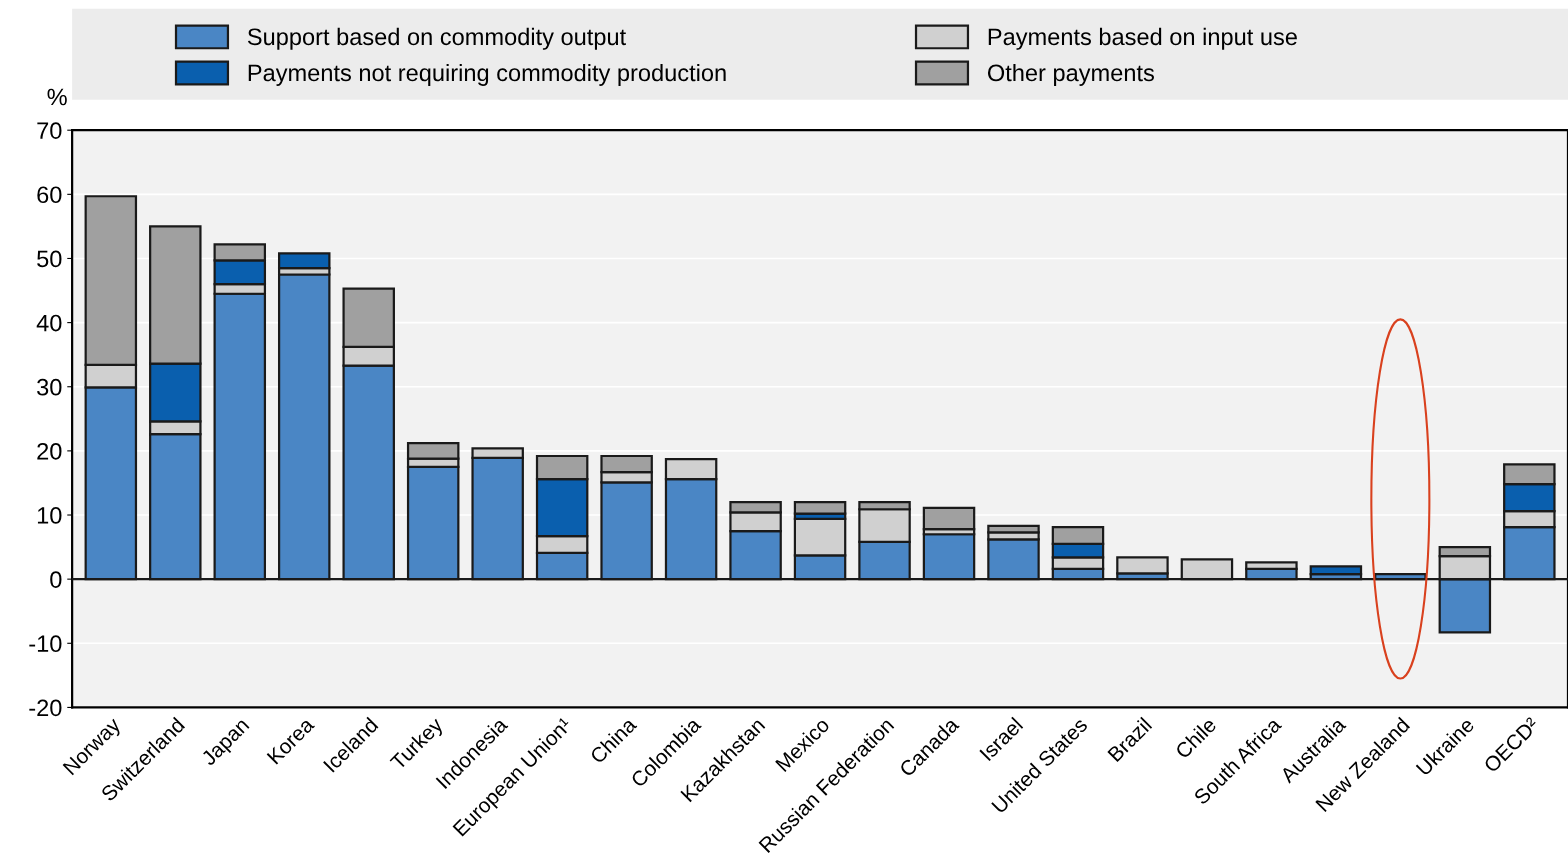 This screenshot has height=868, width=1568. I want to click on legend-label: Other payments, so click(1070, 74).